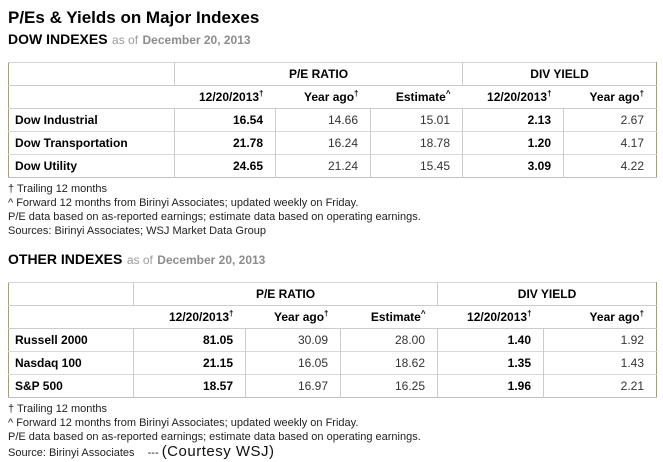 The width and height of the screenshot is (663, 462). Describe the element at coordinates (323, 143) in the screenshot. I see `cell-value: 16.24` at that location.